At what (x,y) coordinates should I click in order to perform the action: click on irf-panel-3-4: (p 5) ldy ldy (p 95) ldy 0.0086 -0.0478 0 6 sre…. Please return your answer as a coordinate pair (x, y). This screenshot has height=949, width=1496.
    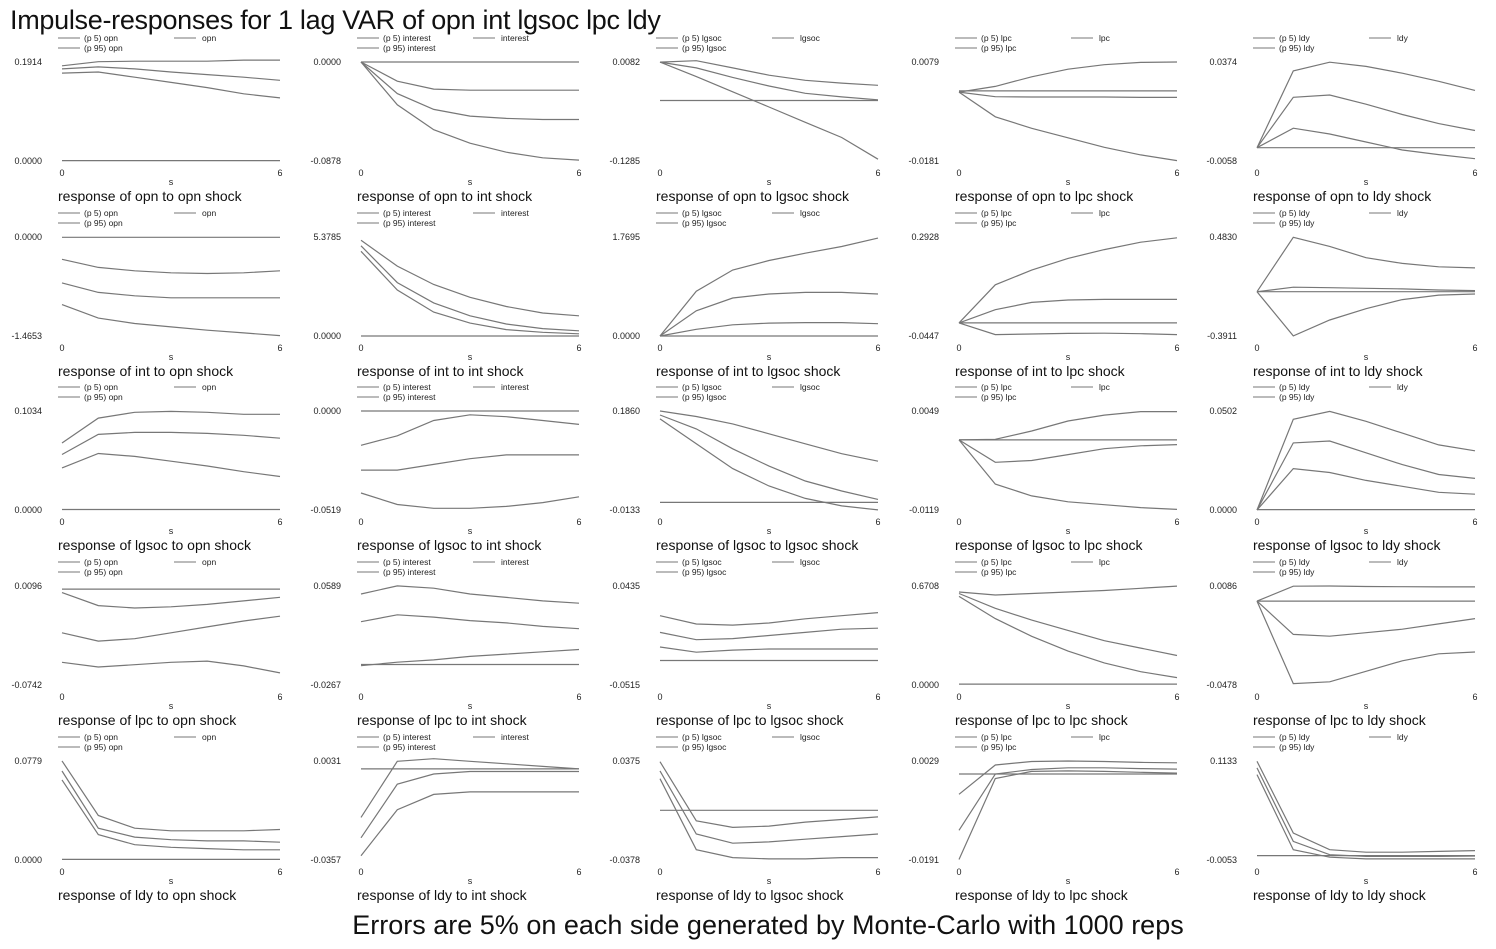
    Looking at the image, I should click on (1341, 642).